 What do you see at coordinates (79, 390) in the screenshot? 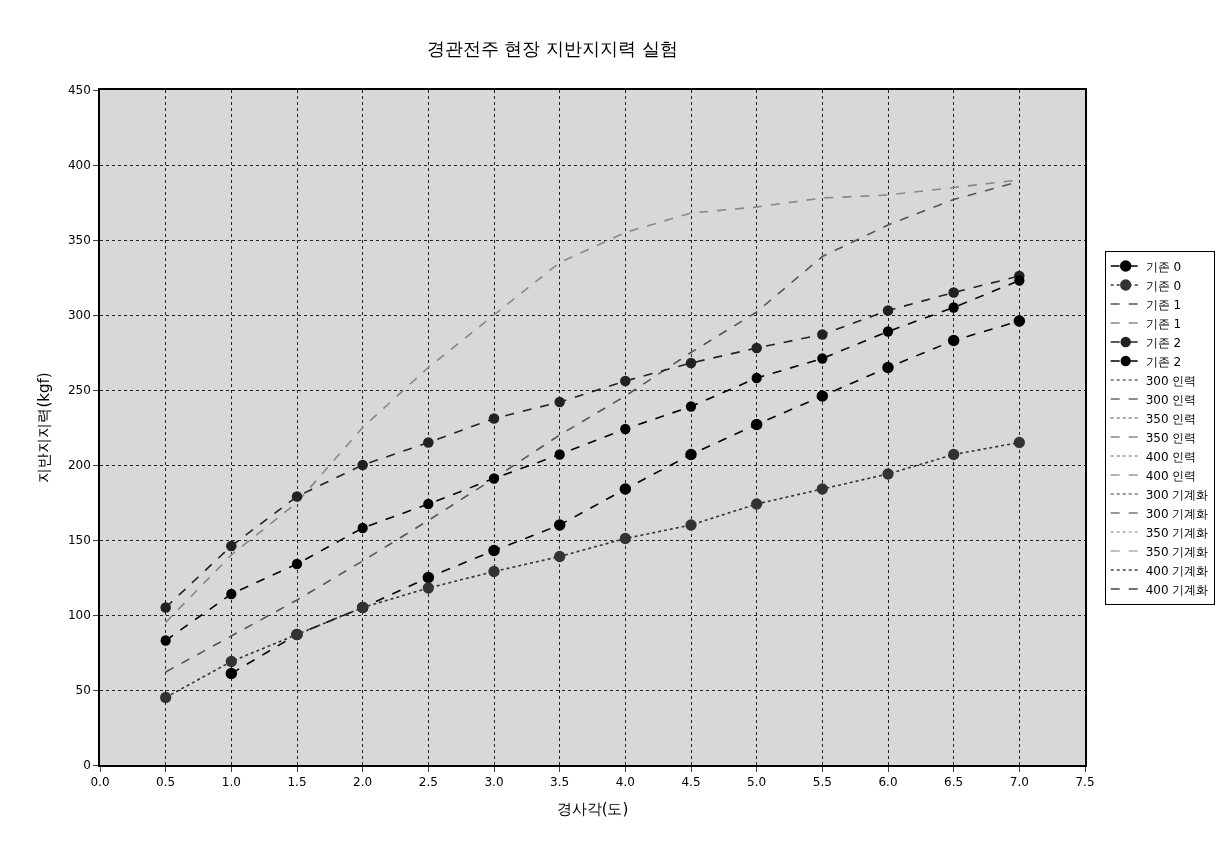
I see `y-tick-label: 250` at bounding box center [79, 390].